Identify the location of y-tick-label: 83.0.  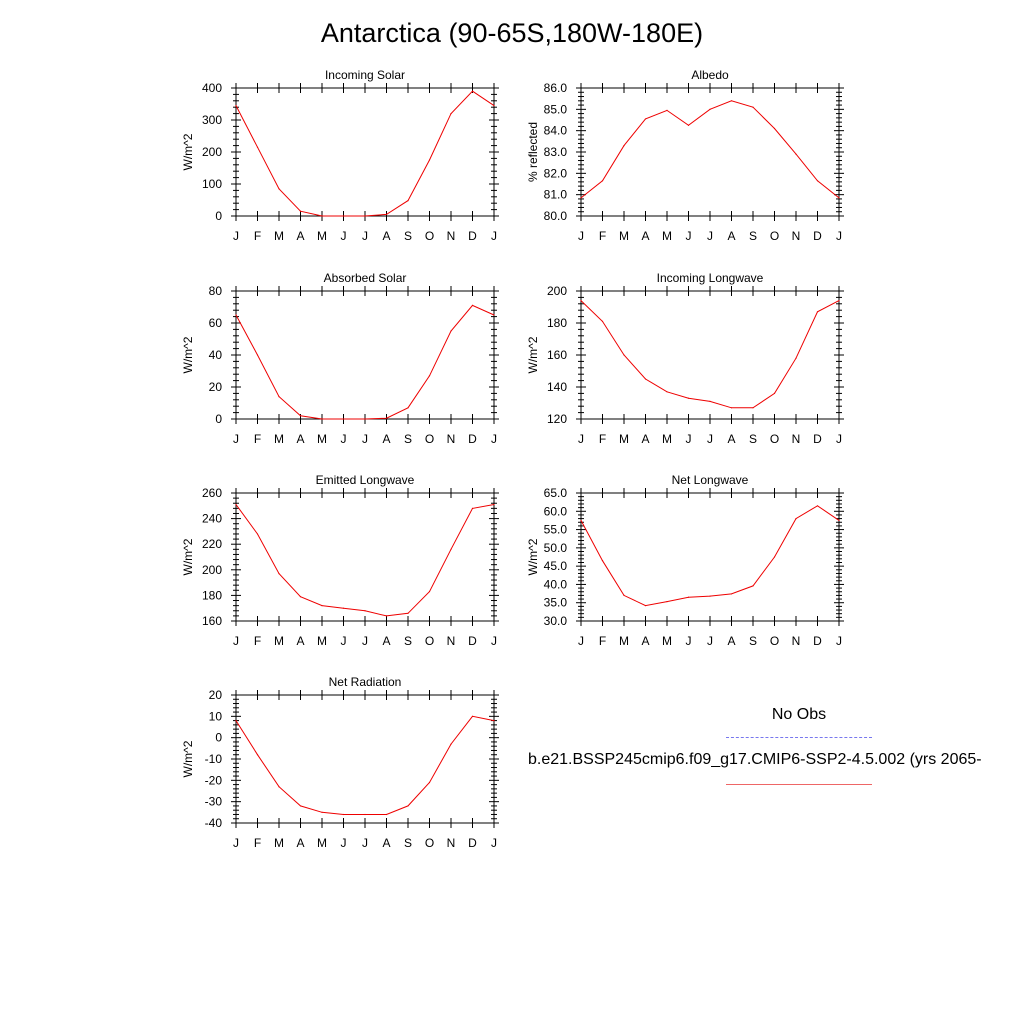
(556, 152).